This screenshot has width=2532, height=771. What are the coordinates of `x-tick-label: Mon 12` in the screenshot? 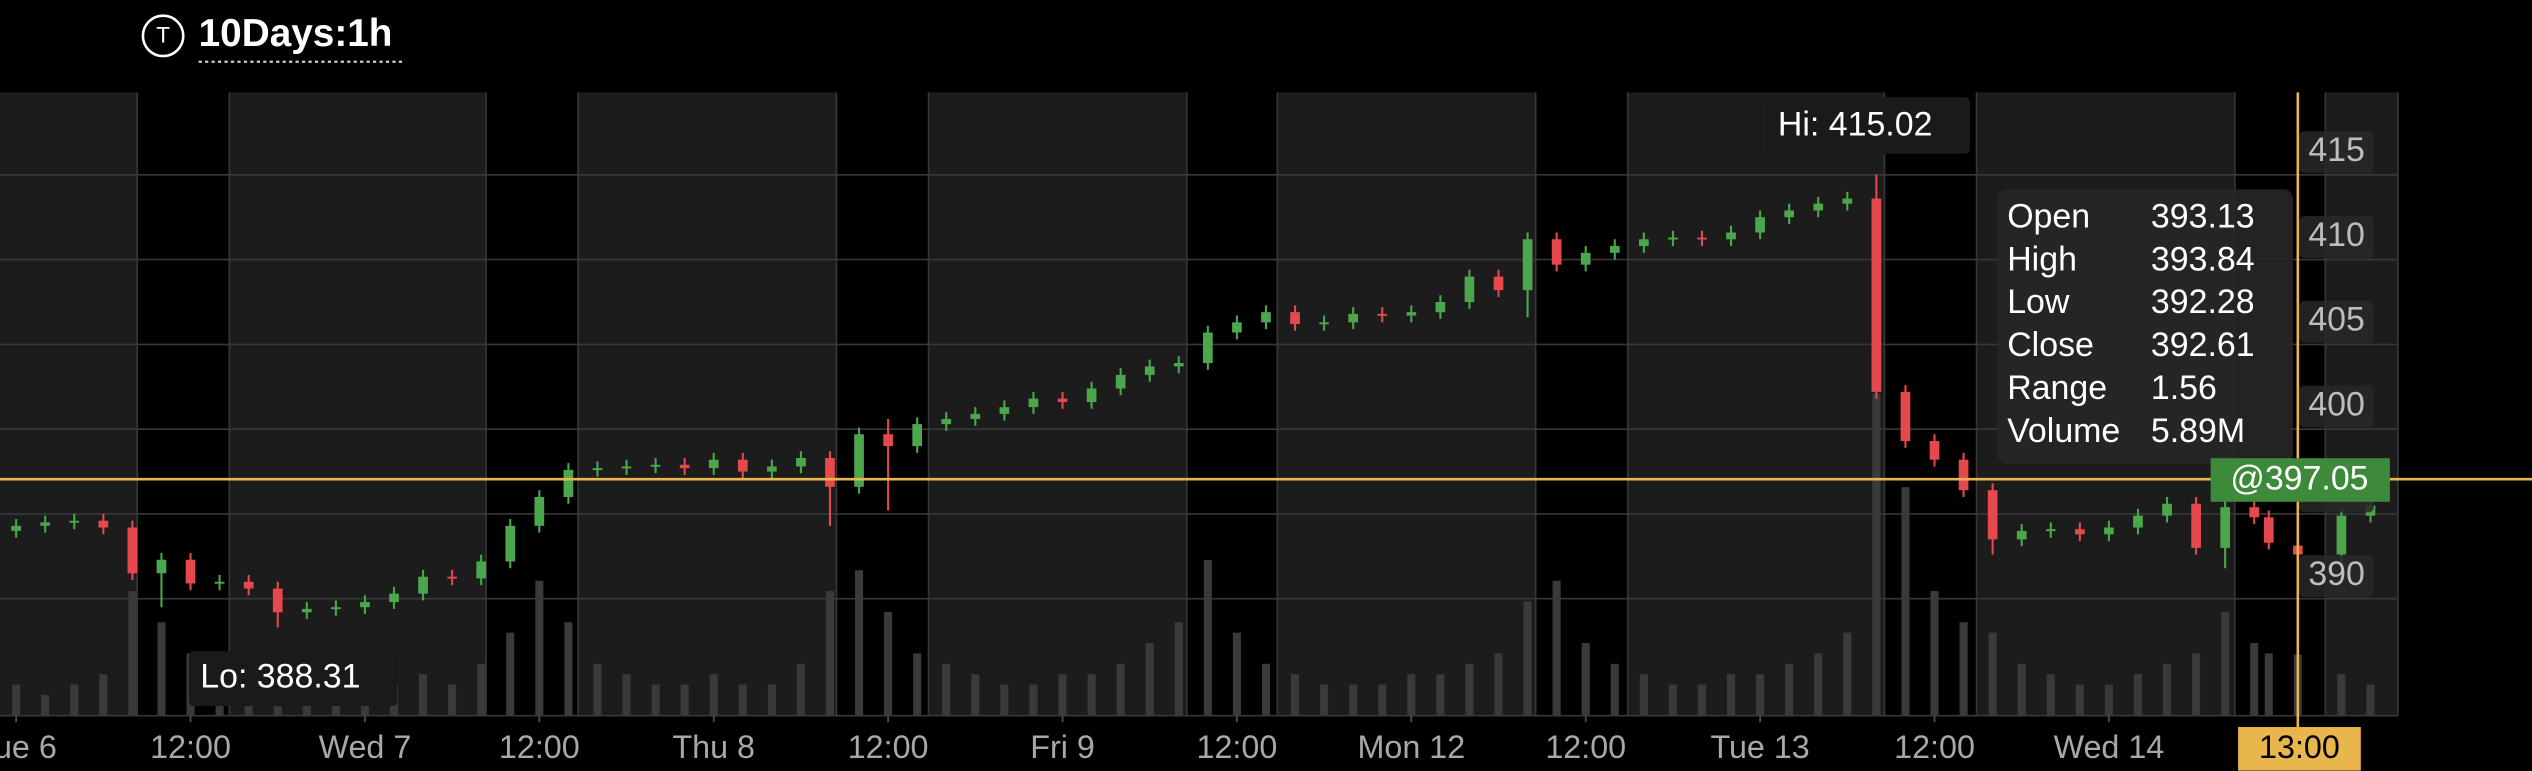 It's located at (1411, 747).